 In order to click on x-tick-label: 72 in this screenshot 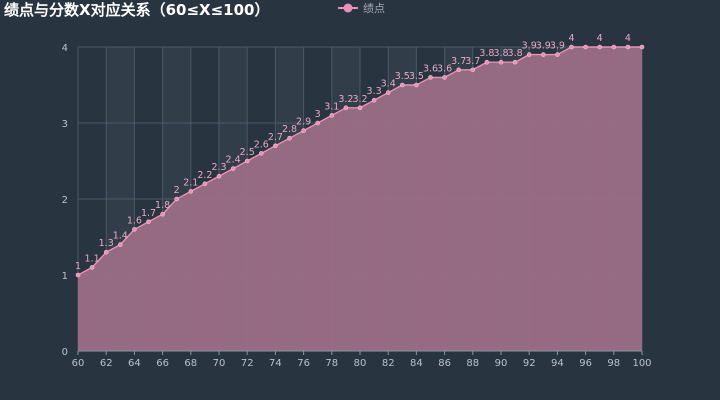, I will do `click(247, 363)`.